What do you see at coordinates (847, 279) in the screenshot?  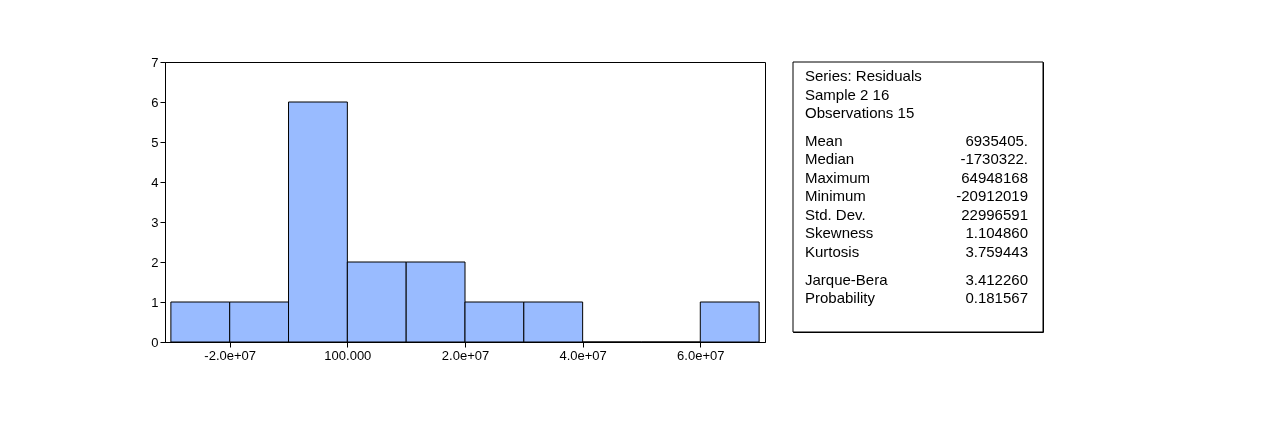 I see `text: Jarque-Bera` at bounding box center [847, 279].